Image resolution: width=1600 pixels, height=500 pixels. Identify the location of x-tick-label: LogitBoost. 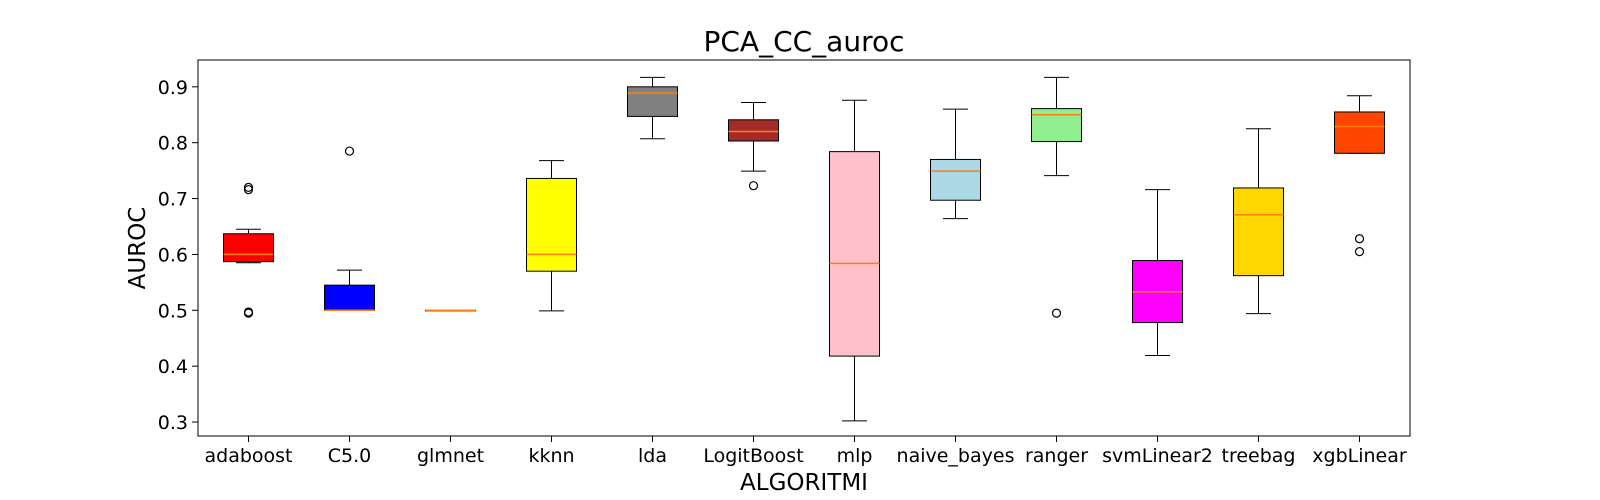
(753, 456).